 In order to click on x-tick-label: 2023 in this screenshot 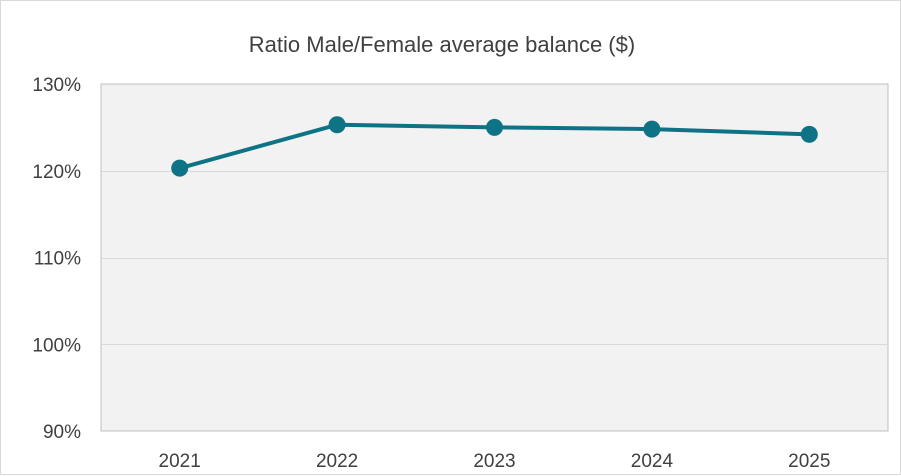, I will do `click(494, 461)`.